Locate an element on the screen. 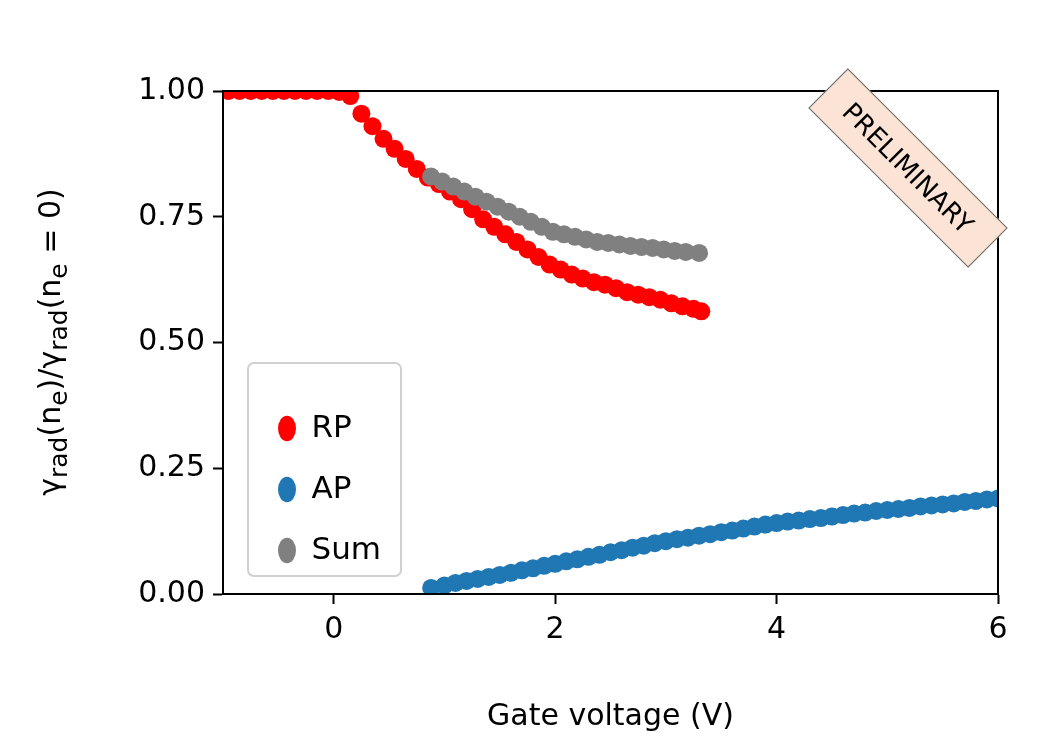 The height and width of the screenshot is (739, 1048). y-tick-label: 0.00 is located at coordinates (171, 591).